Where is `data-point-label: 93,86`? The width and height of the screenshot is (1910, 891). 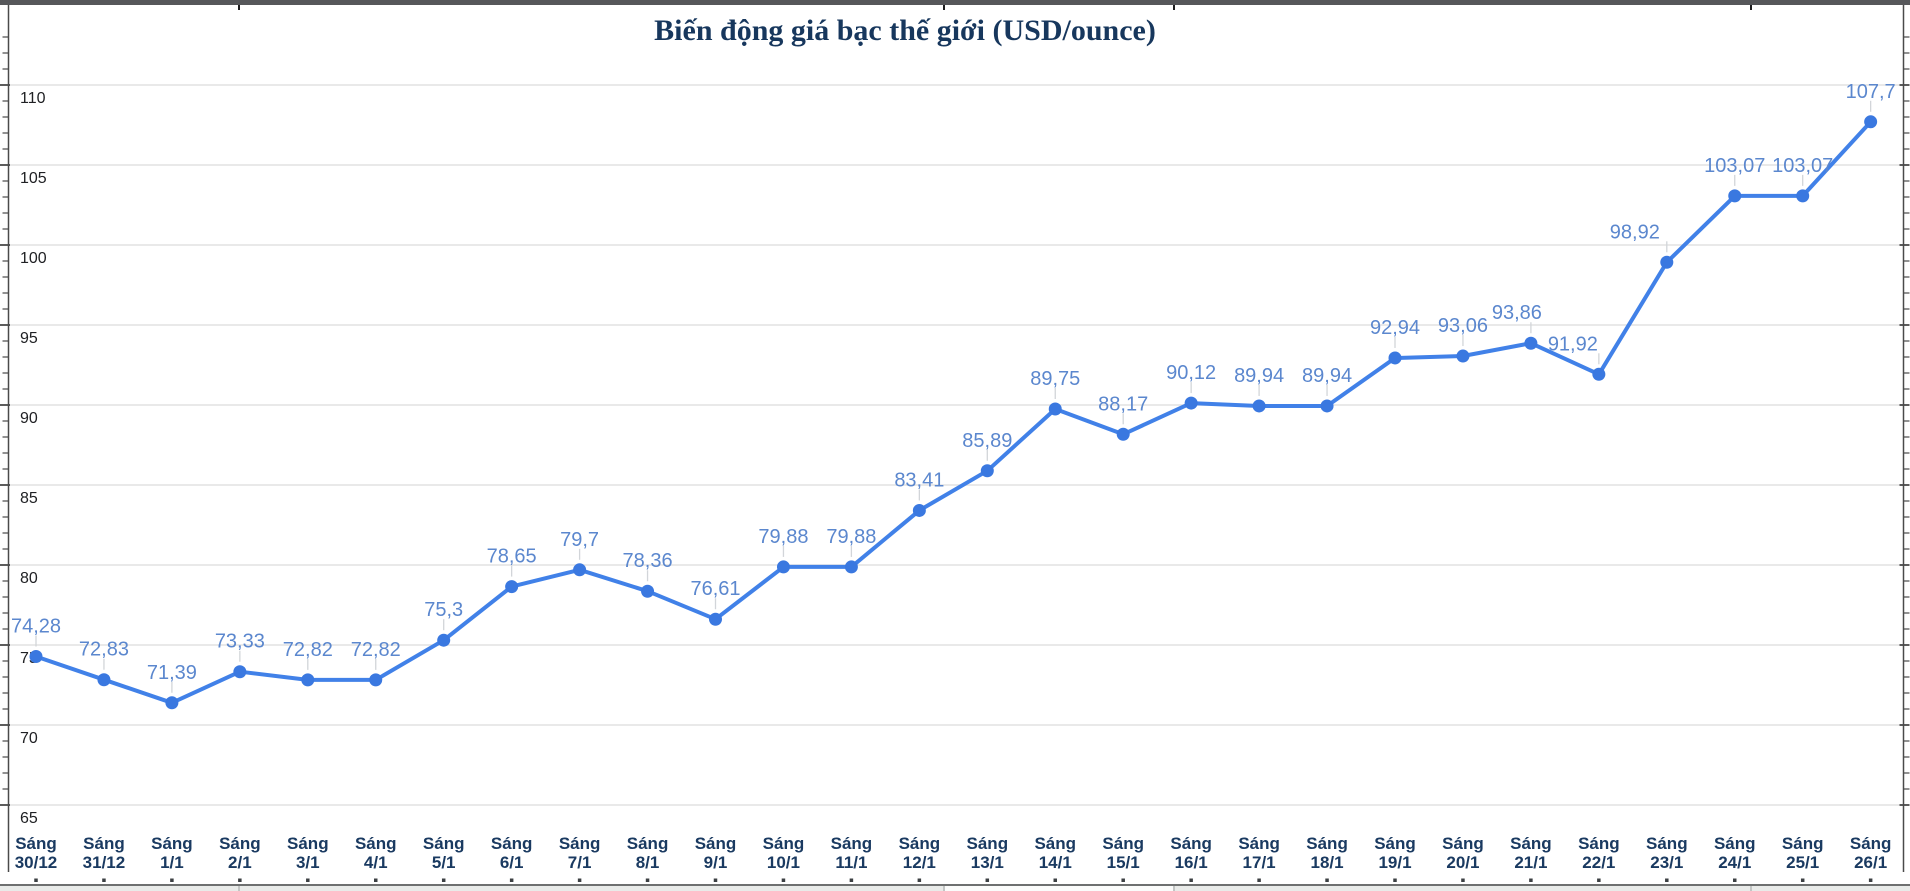 data-point-label: 93,86 is located at coordinates (1517, 313).